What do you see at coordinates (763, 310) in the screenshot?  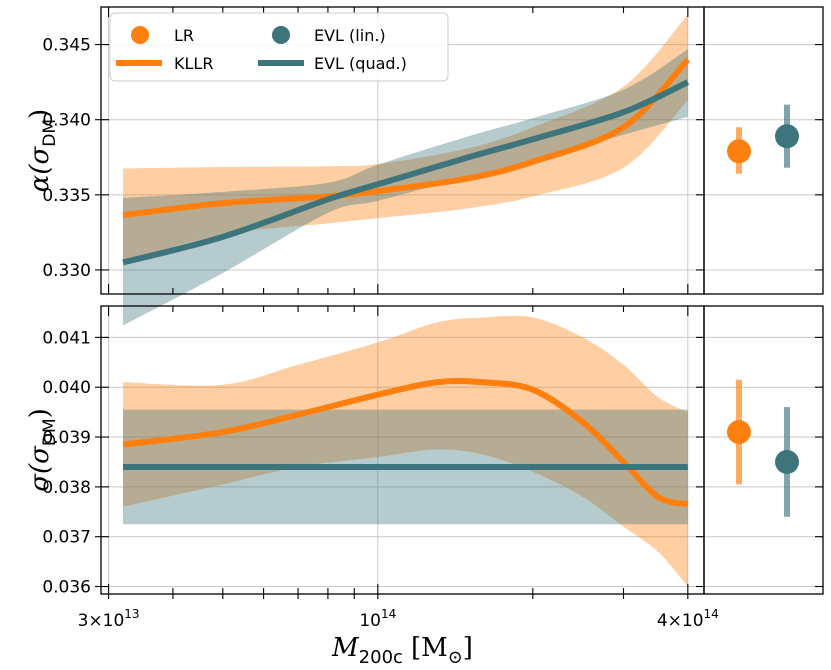 I see `side-panel-layer` at bounding box center [763, 310].